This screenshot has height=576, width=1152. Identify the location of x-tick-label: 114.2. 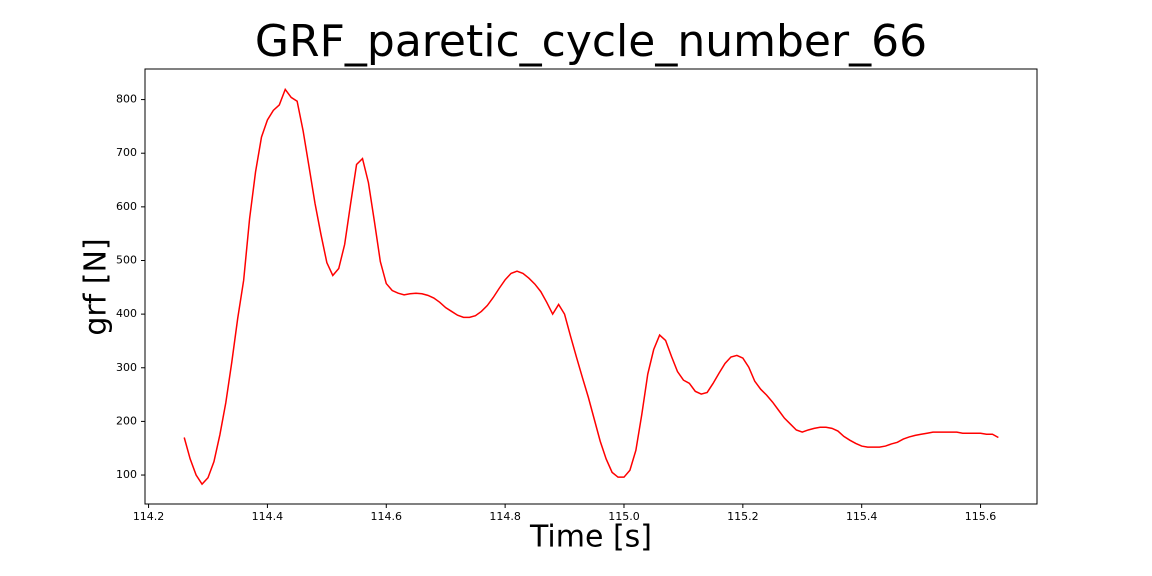
(149, 516).